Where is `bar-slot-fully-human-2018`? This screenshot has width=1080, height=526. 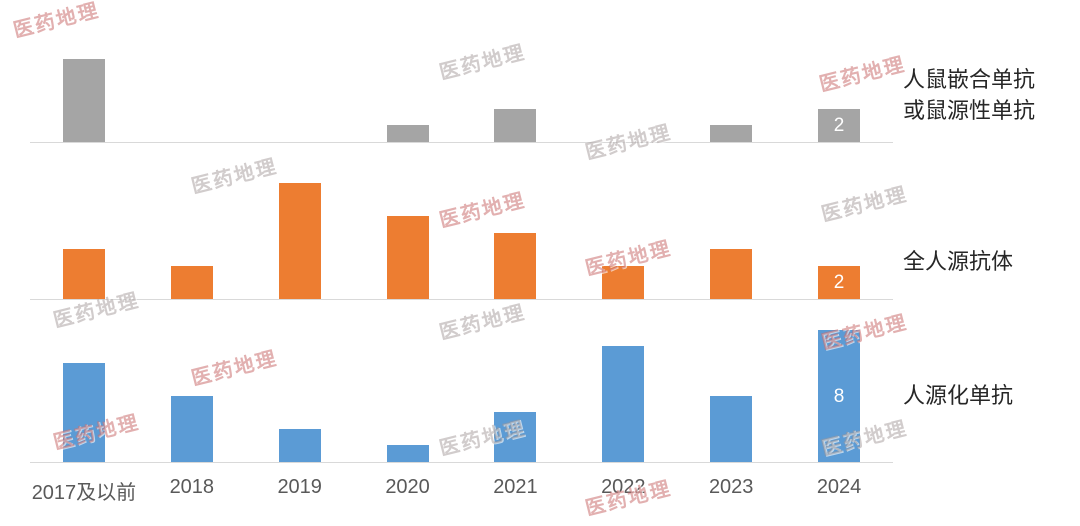 bar-slot-fully-human-2018 is located at coordinates (192, 221).